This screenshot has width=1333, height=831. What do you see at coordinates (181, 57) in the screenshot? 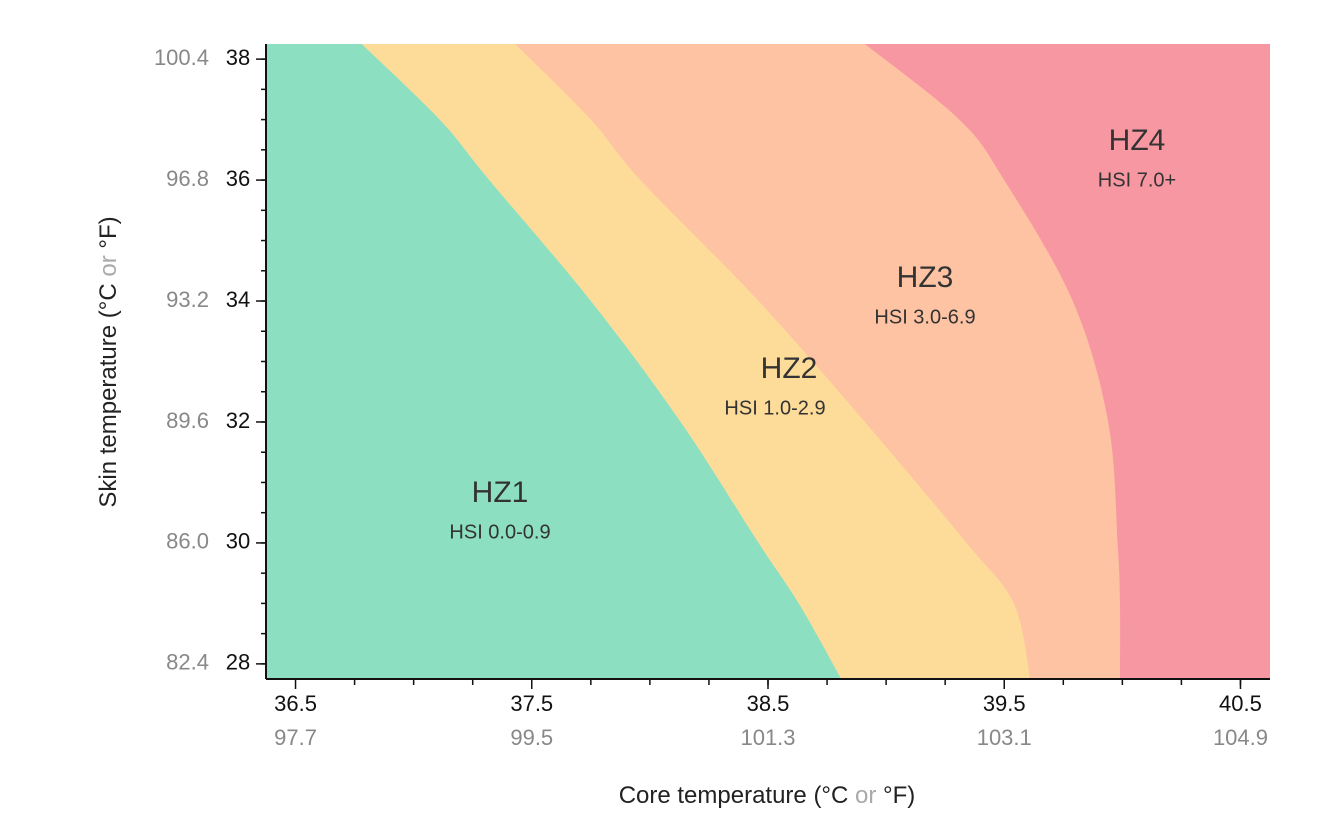
I see `y-tick-label-f: 100.4` at bounding box center [181, 57].